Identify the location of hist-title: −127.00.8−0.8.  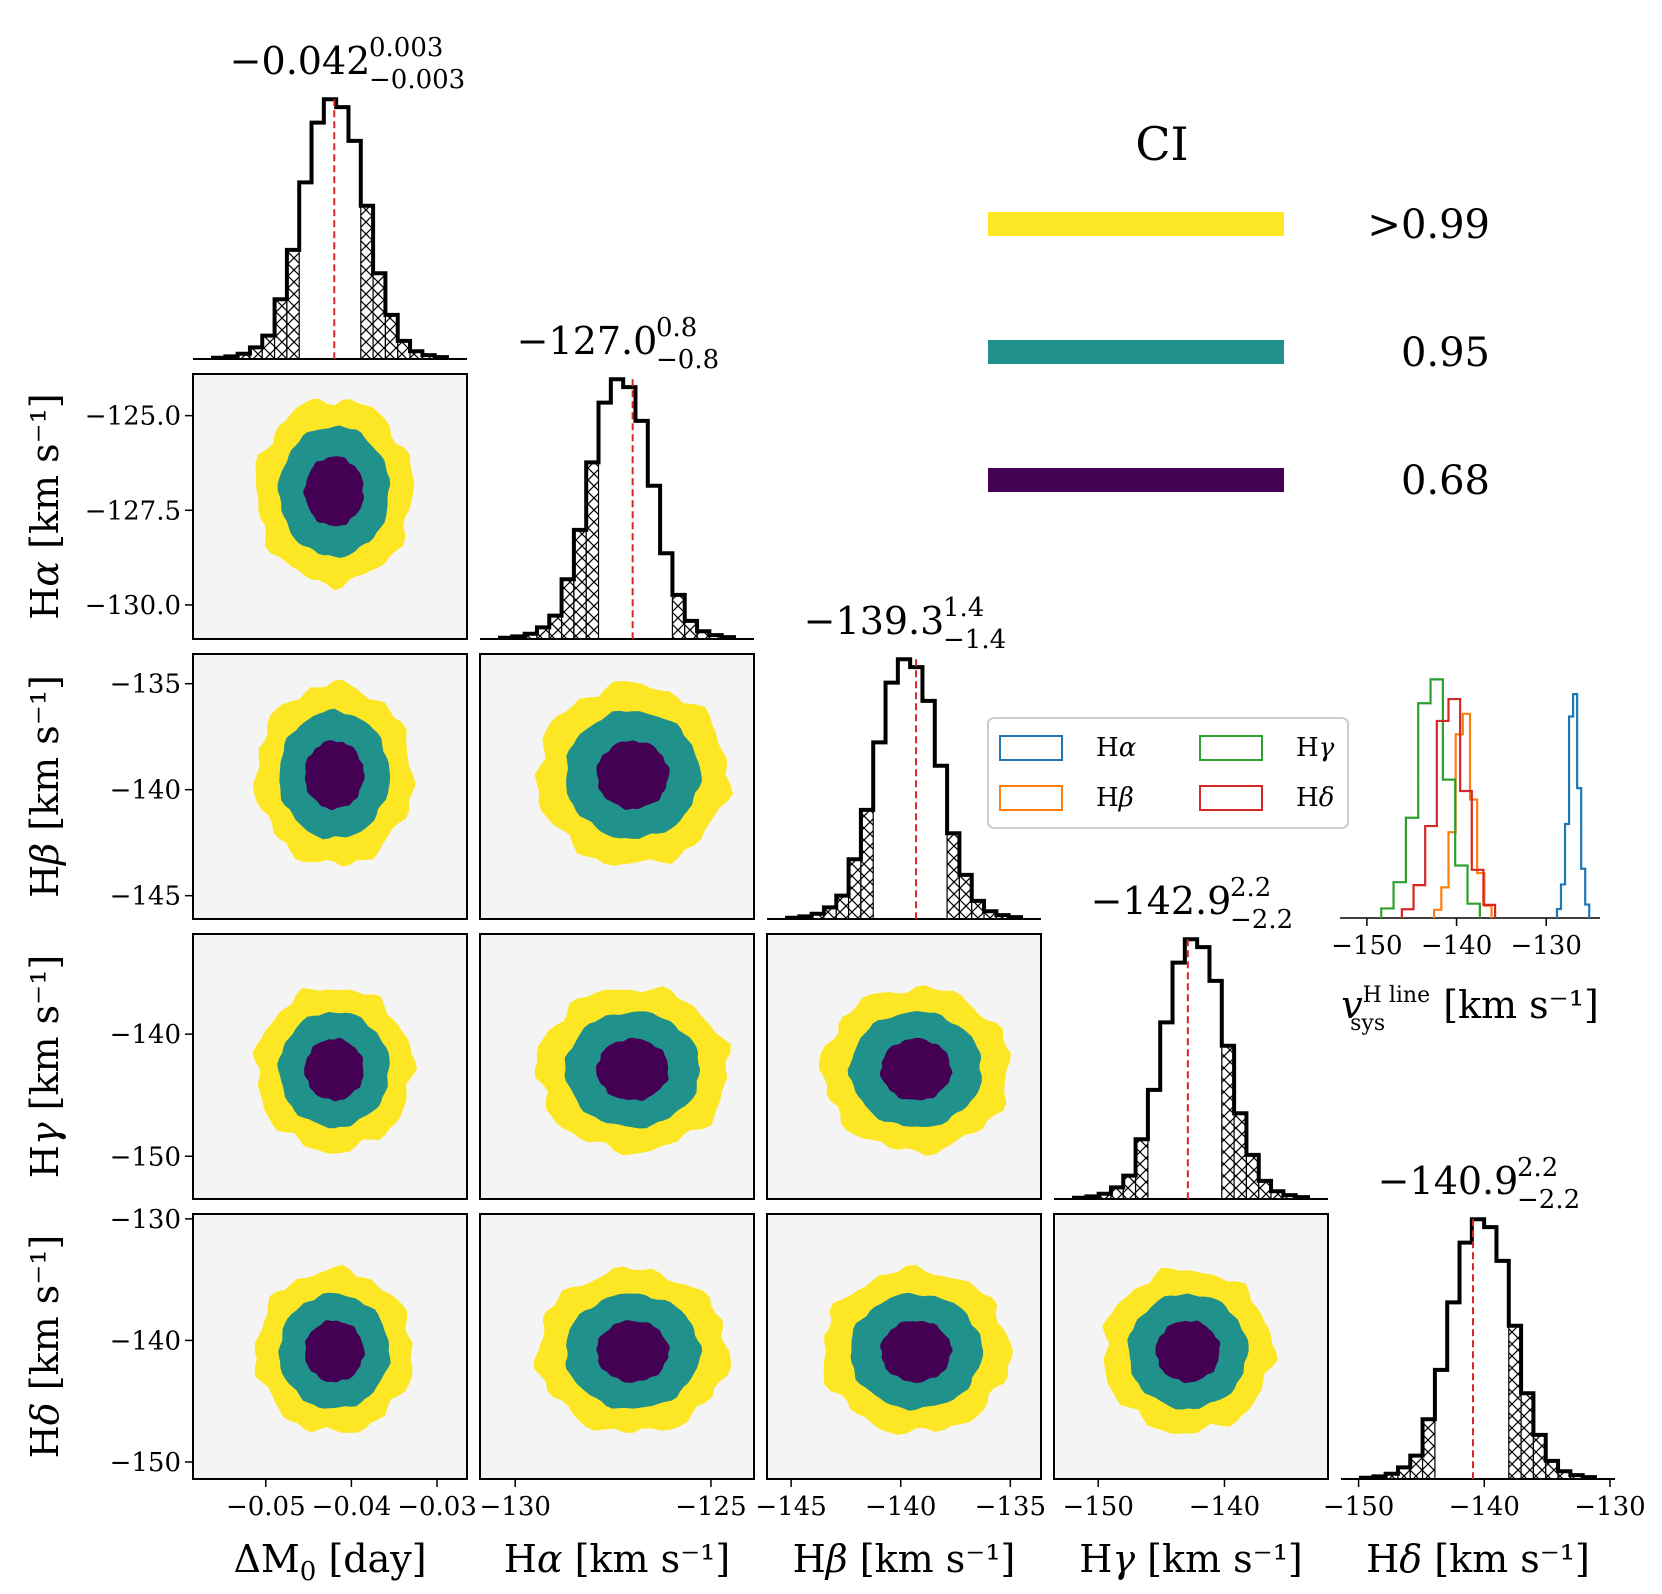
(618, 344).